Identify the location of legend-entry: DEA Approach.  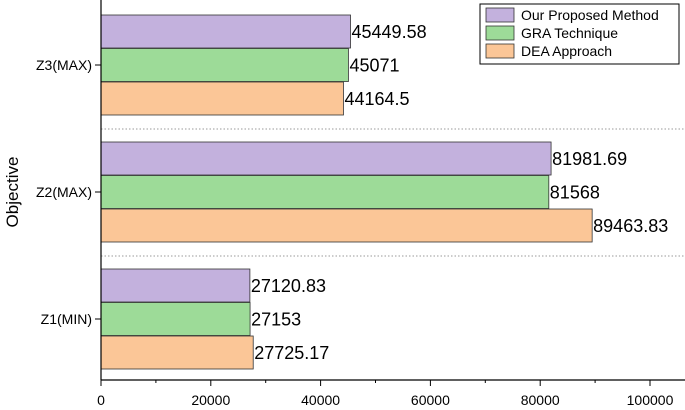
(566, 51).